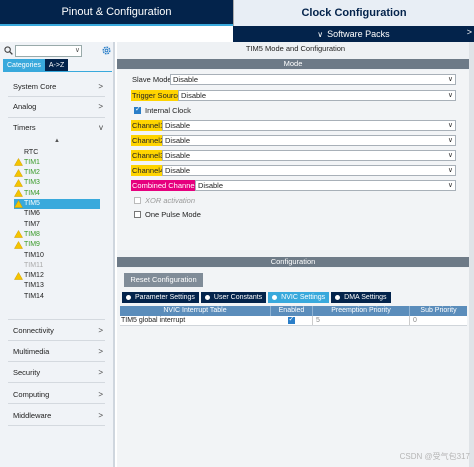 The width and height of the screenshot is (474, 467). What do you see at coordinates (57, 286) in the screenshot?
I see `timer-item-tim13: TIM13` at bounding box center [57, 286].